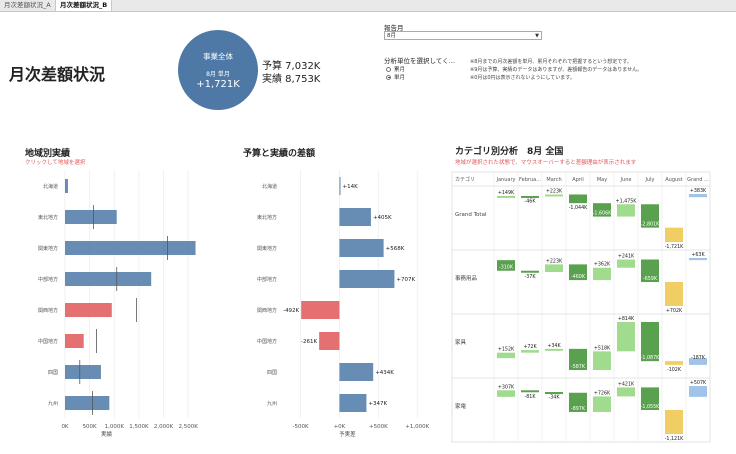 This screenshot has height=454, width=736. Describe the element at coordinates (28, 5) in the screenshot. I see `tab-monthly-diff-a: 月次差額状況_A` at that location.